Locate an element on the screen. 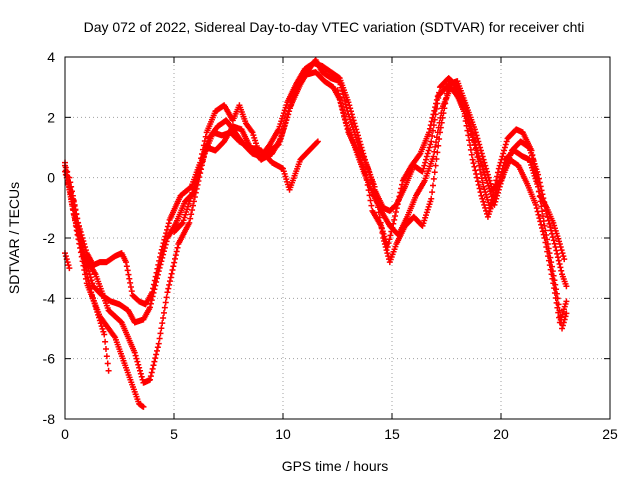 Image resolution: width=640 pixels, height=480 pixels. x-tick-label: 25 is located at coordinates (610, 434).